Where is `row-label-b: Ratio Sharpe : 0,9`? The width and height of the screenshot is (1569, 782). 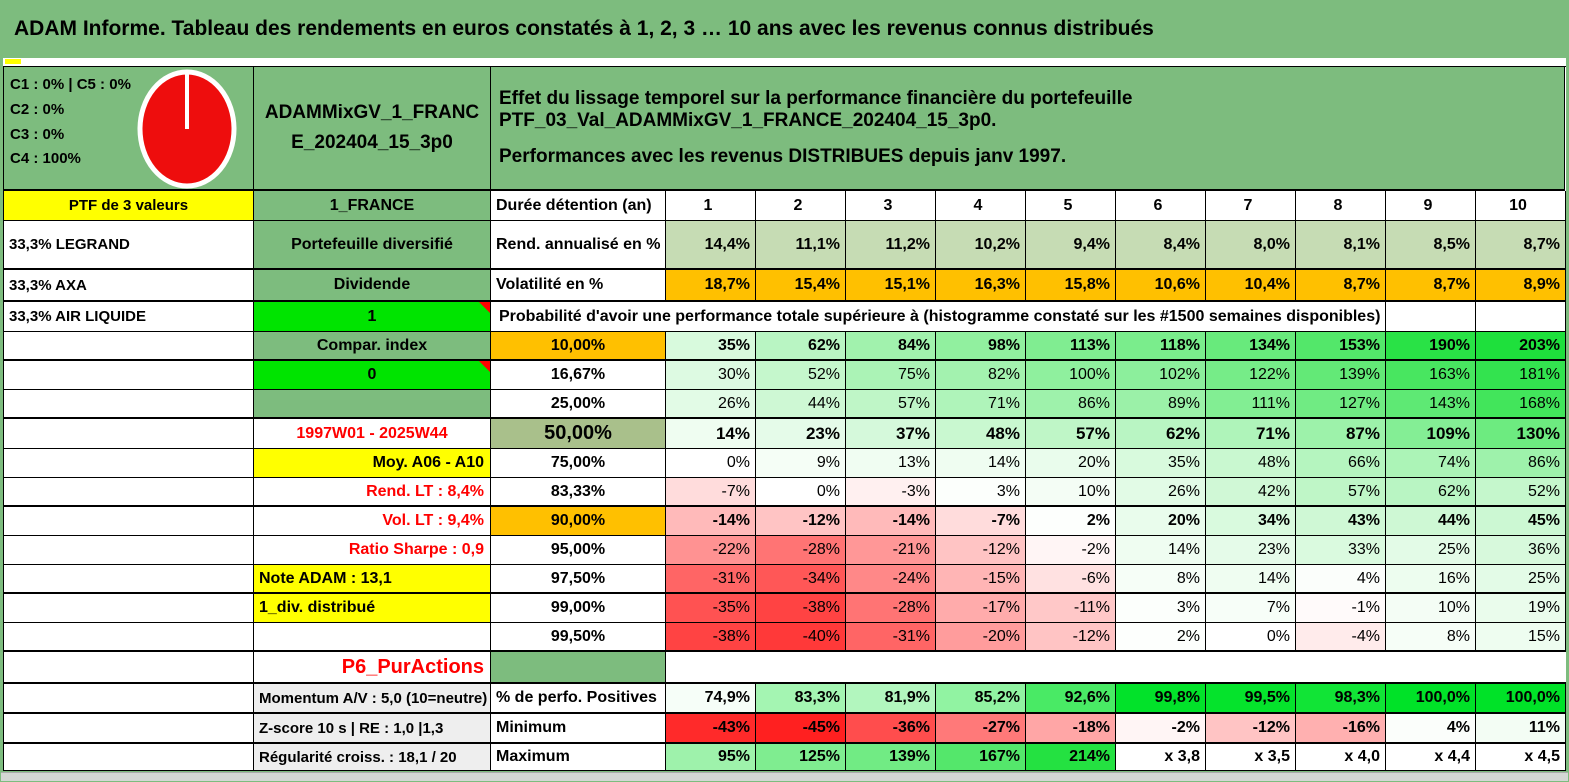 row-label-b: Ratio Sharpe : 0,9 is located at coordinates (372, 550).